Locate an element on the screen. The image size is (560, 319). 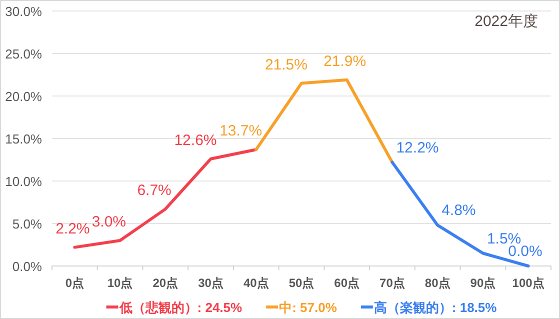
legend-label: 低（悲観的）: 24.5% is located at coordinates (180, 307).